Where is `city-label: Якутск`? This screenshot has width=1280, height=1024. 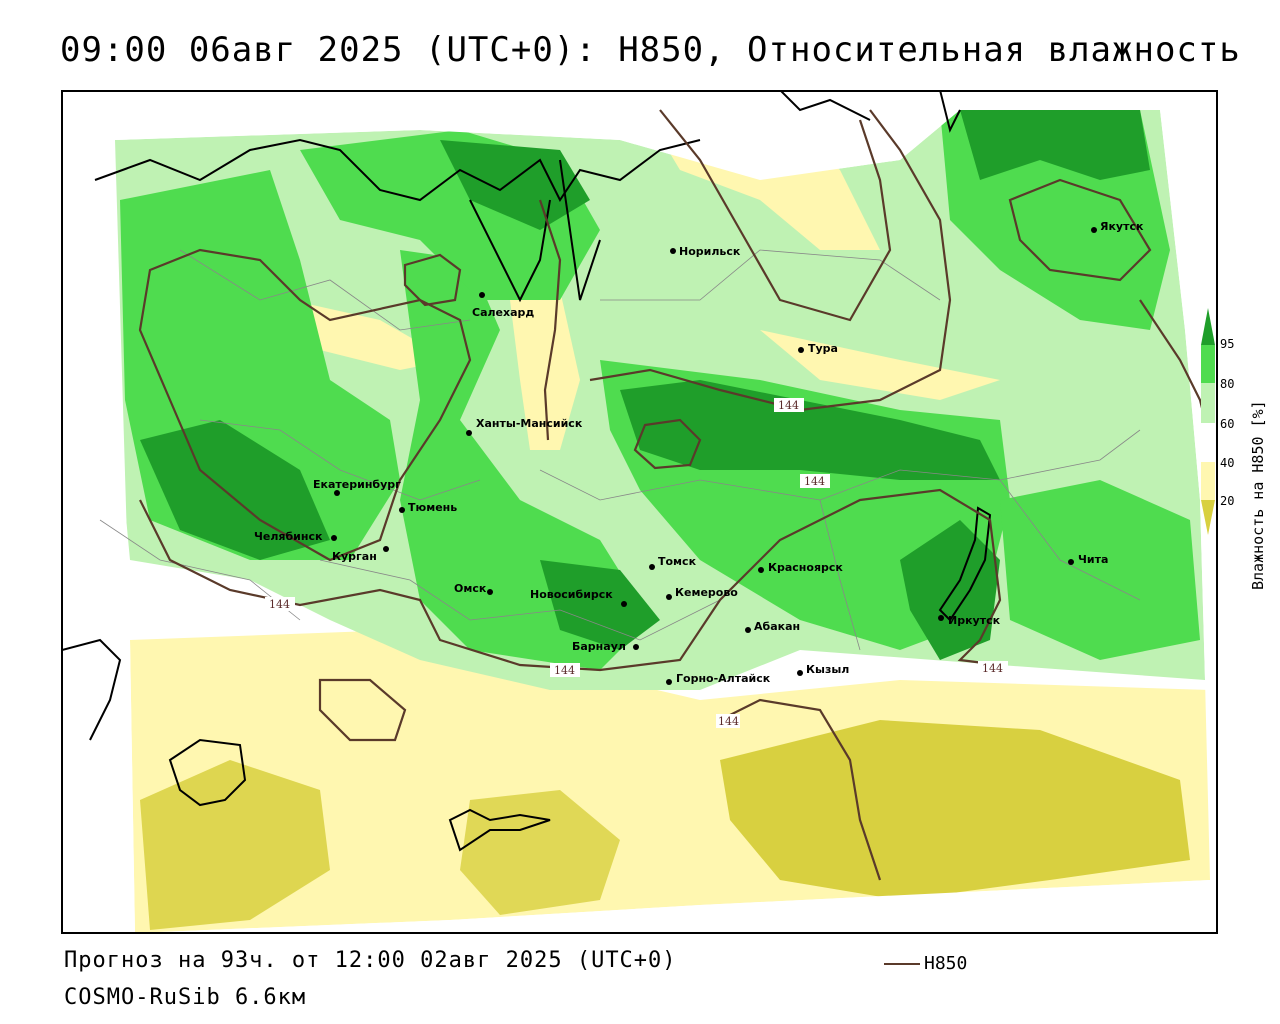
city-label: Якутск is located at coordinates (1122, 226).